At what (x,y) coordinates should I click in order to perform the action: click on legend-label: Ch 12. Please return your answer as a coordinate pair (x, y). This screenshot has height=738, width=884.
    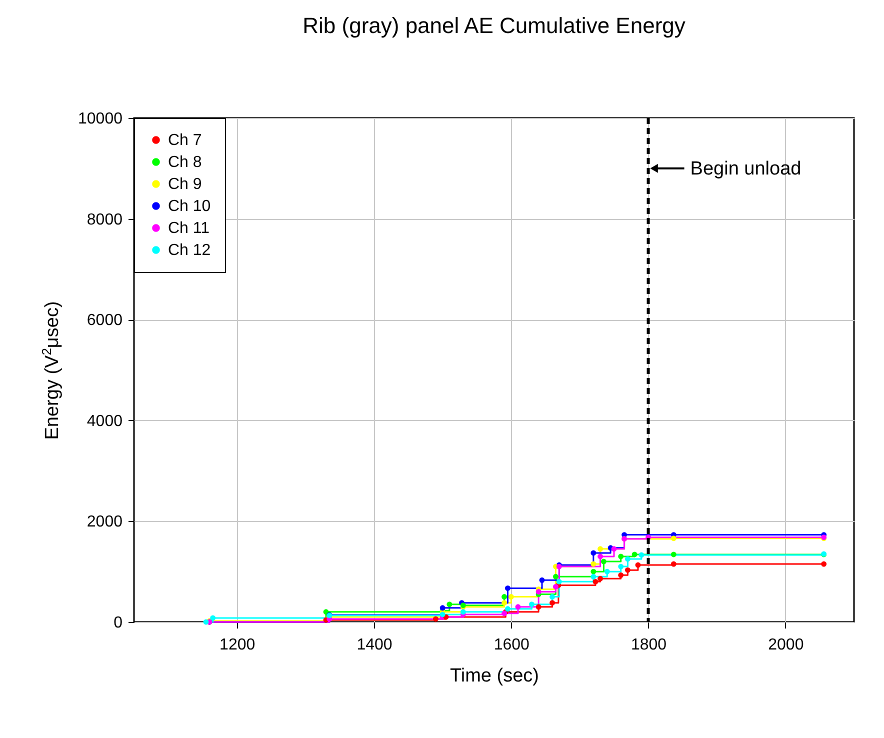
    Looking at the image, I should click on (189, 250).